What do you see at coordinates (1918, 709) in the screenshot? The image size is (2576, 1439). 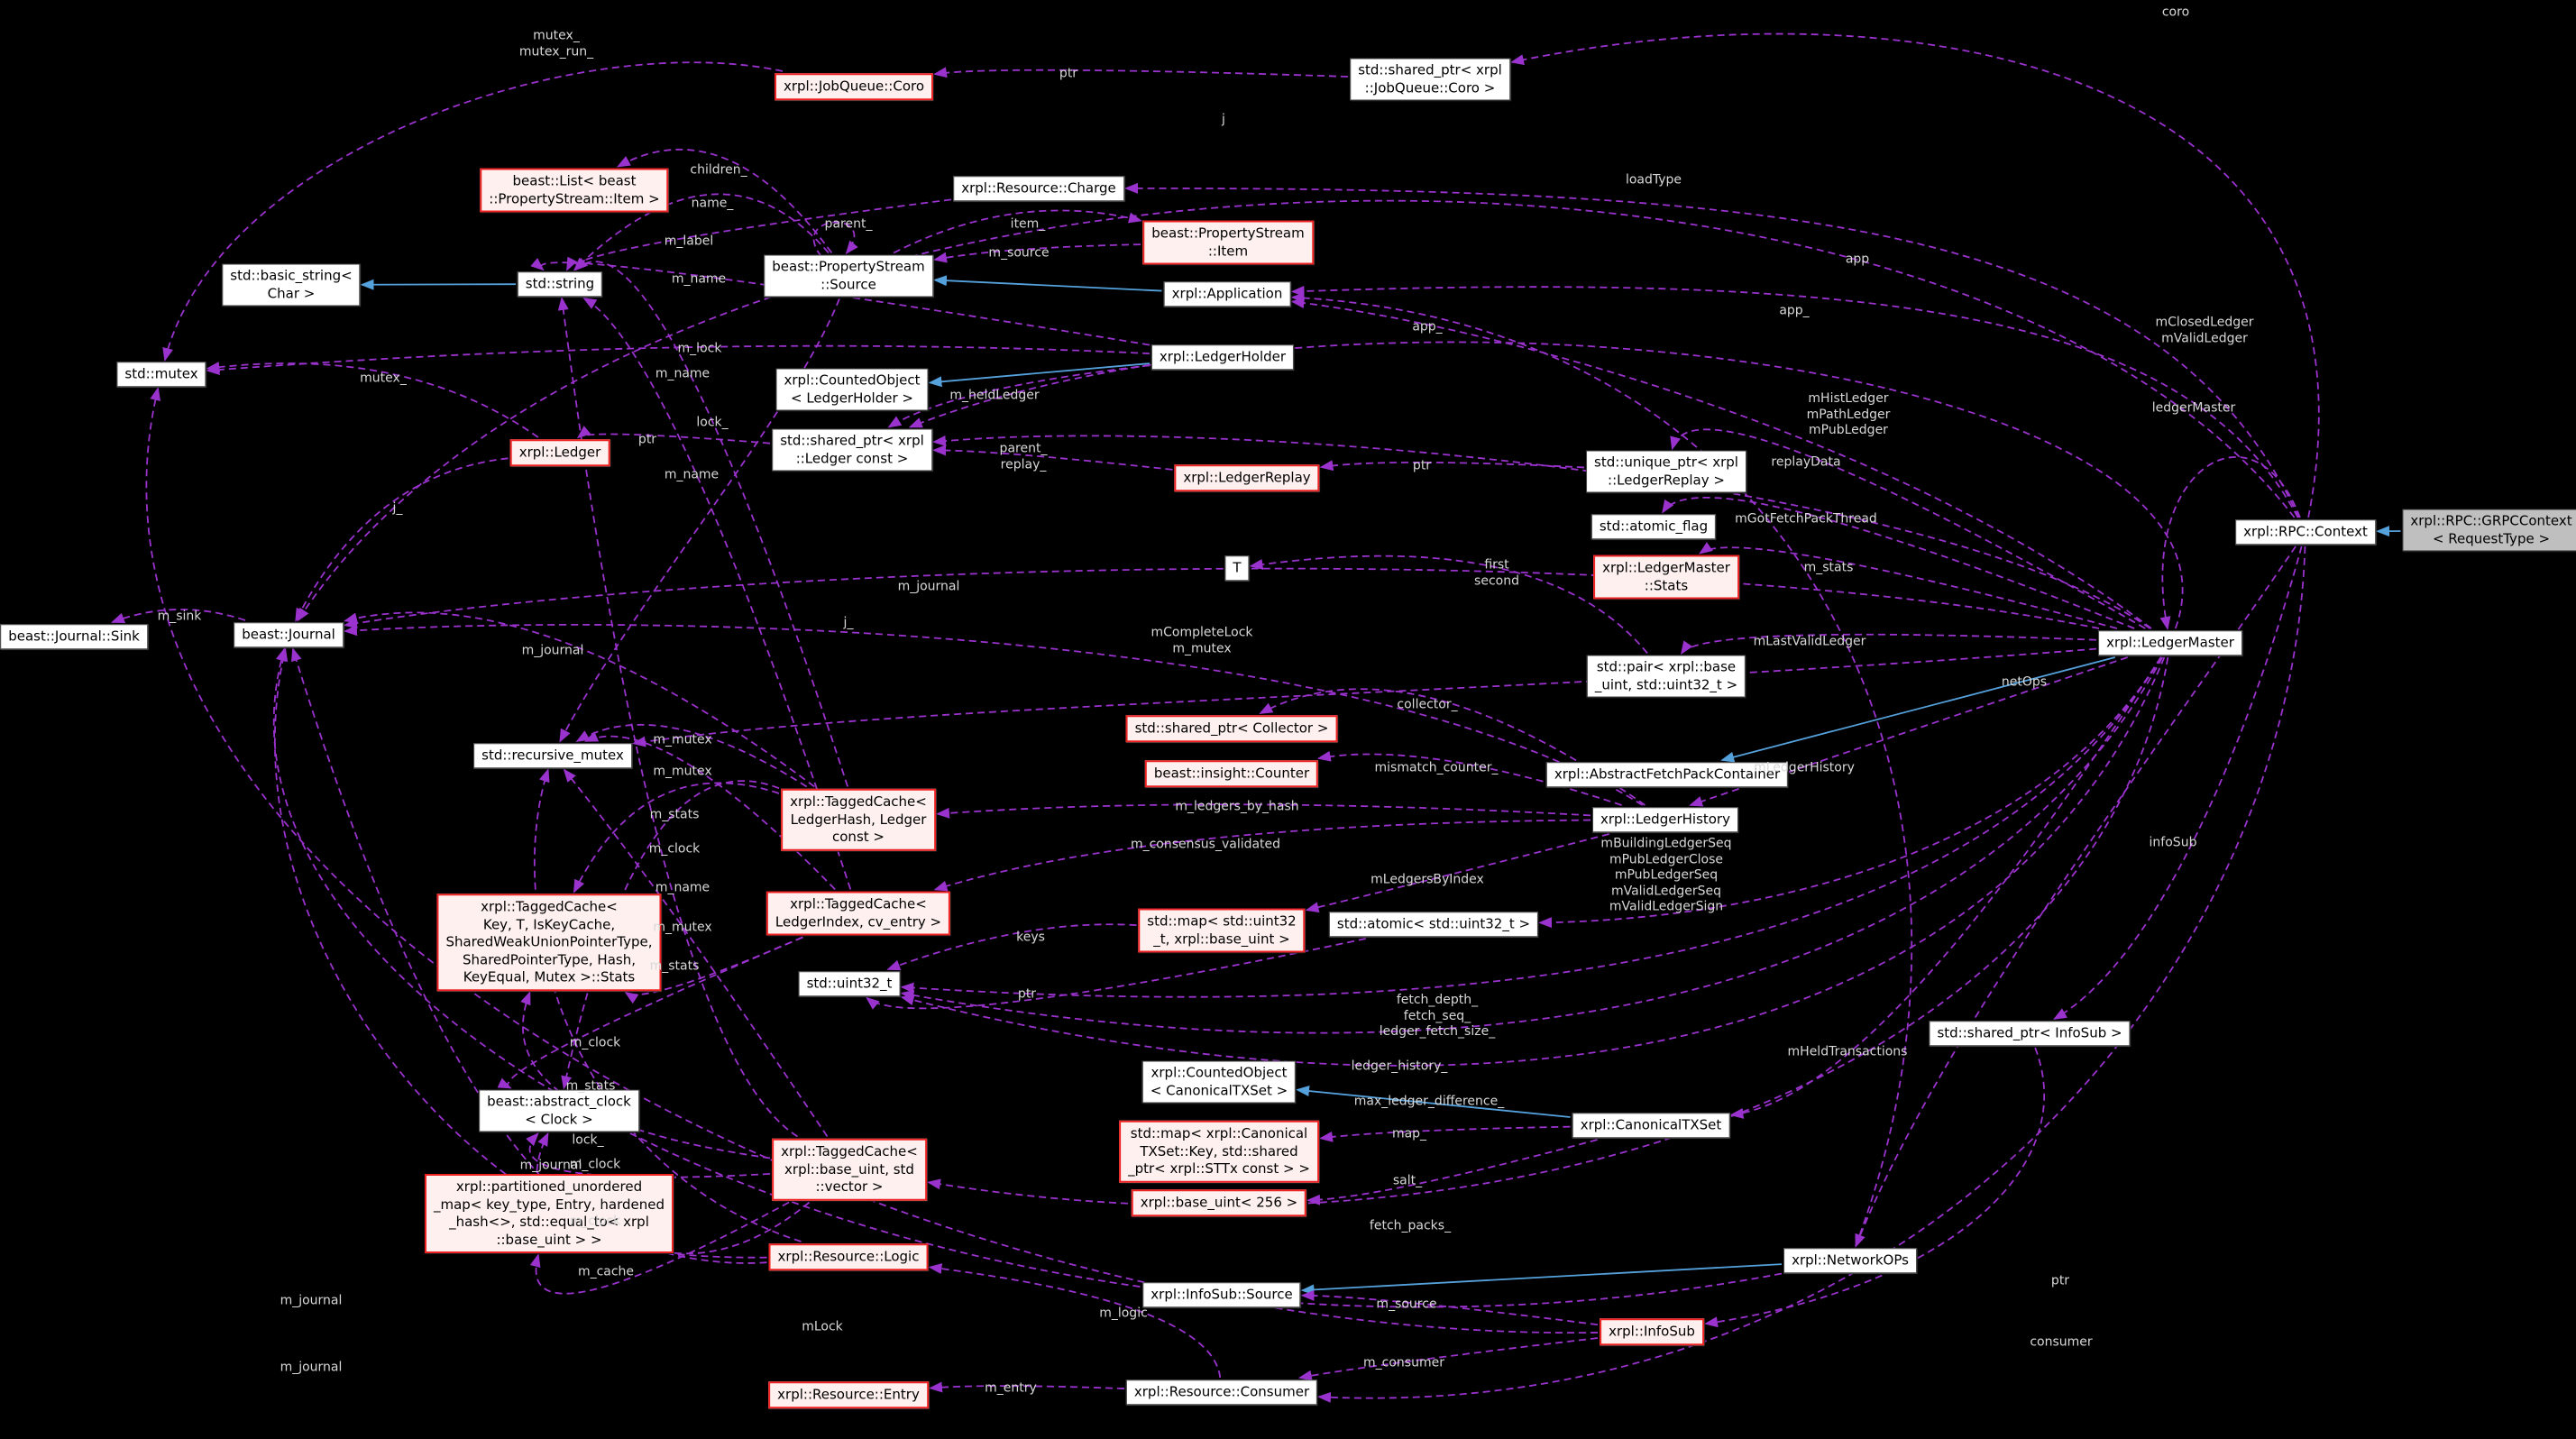 I see `edge-ledgermaster-afpc` at bounding box center [1918, 709].